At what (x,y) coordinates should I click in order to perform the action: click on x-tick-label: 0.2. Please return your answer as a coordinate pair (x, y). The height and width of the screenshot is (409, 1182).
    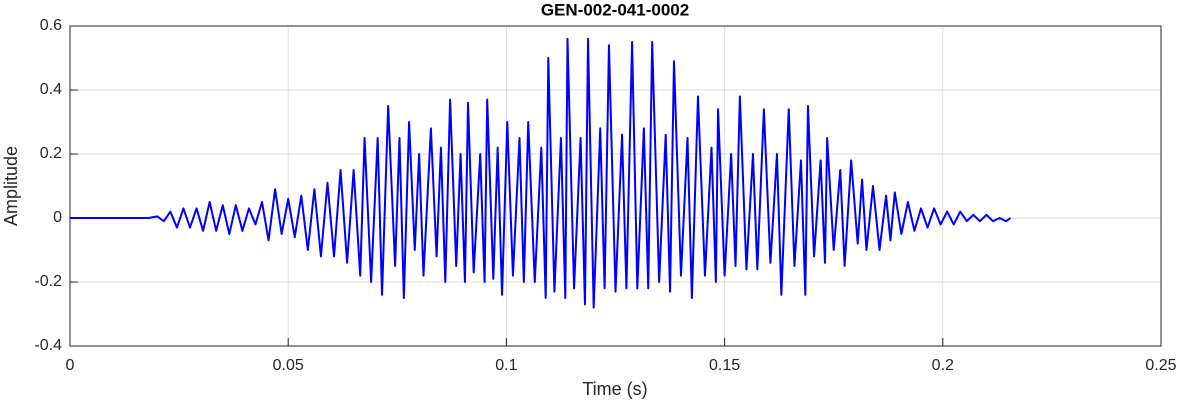
    Looking at the image, I should click on (943, 365).